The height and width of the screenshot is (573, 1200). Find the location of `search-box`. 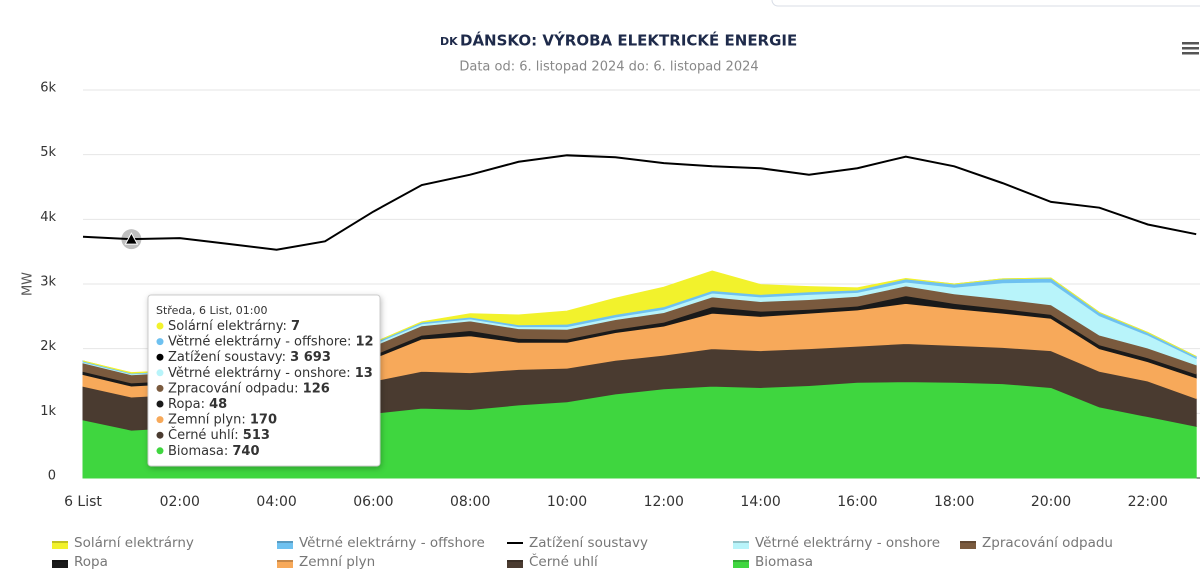

search-box is located at coordinates (985, 3).